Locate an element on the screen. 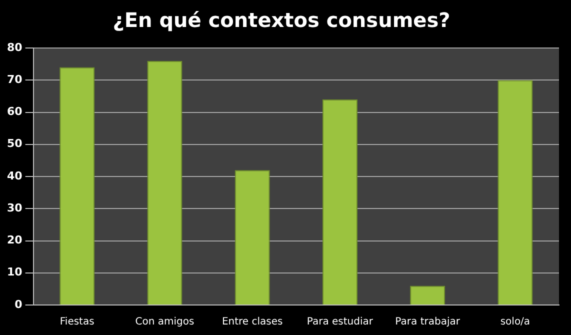 This screenshot has height=335, width=571. x-tick-label: Para trabajar is located at coordinates (428, 322).